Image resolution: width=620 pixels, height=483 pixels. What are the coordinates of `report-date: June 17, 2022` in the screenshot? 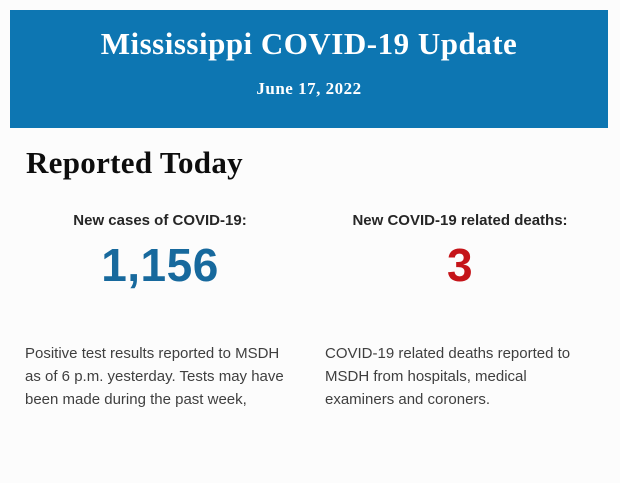 It's located at (309, 88).